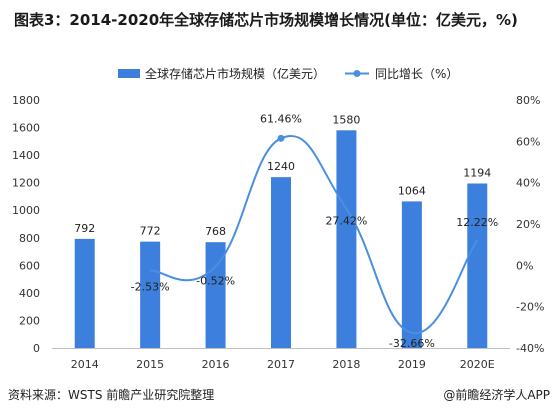 Image resolution: width=558 pixels, height=414 pixels. I want to click on y-right-tick-label: 0%, so click(524, 265).